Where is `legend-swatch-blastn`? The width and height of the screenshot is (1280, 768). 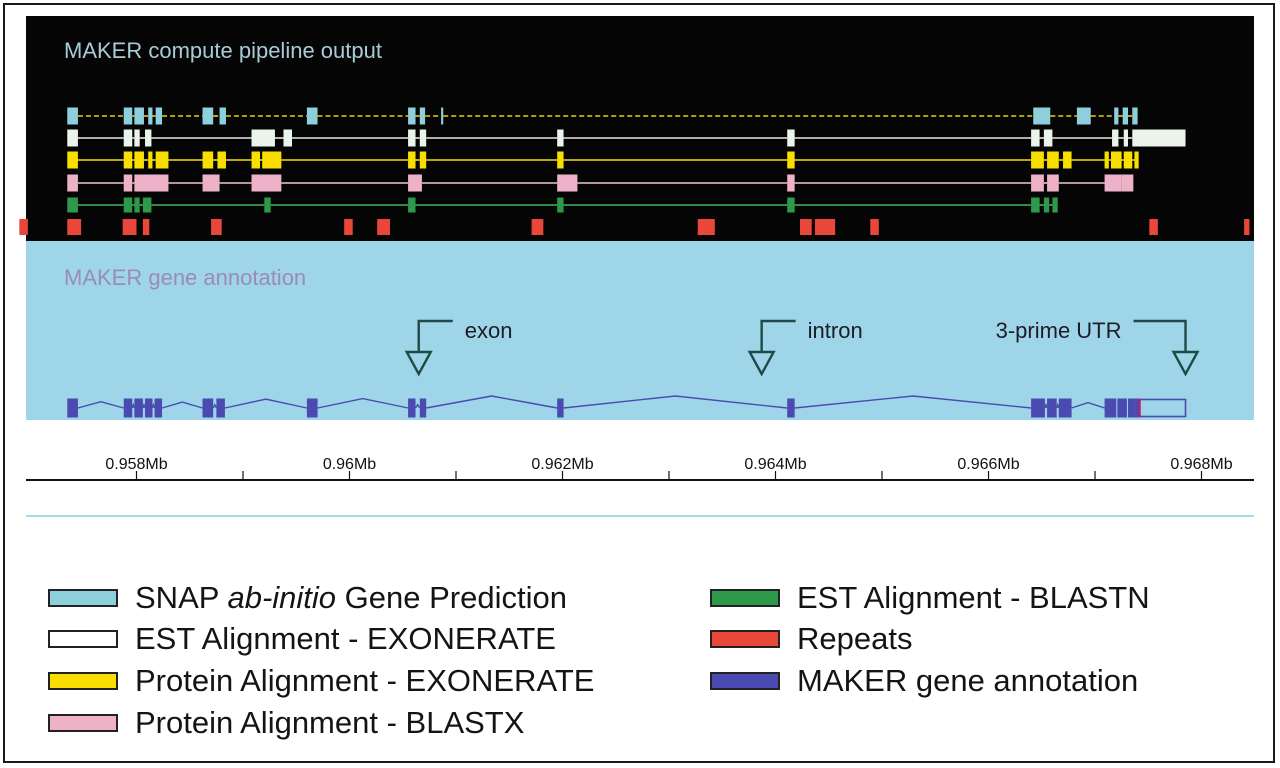
legend-swatch-blastn is located at coordinates (745, 598).